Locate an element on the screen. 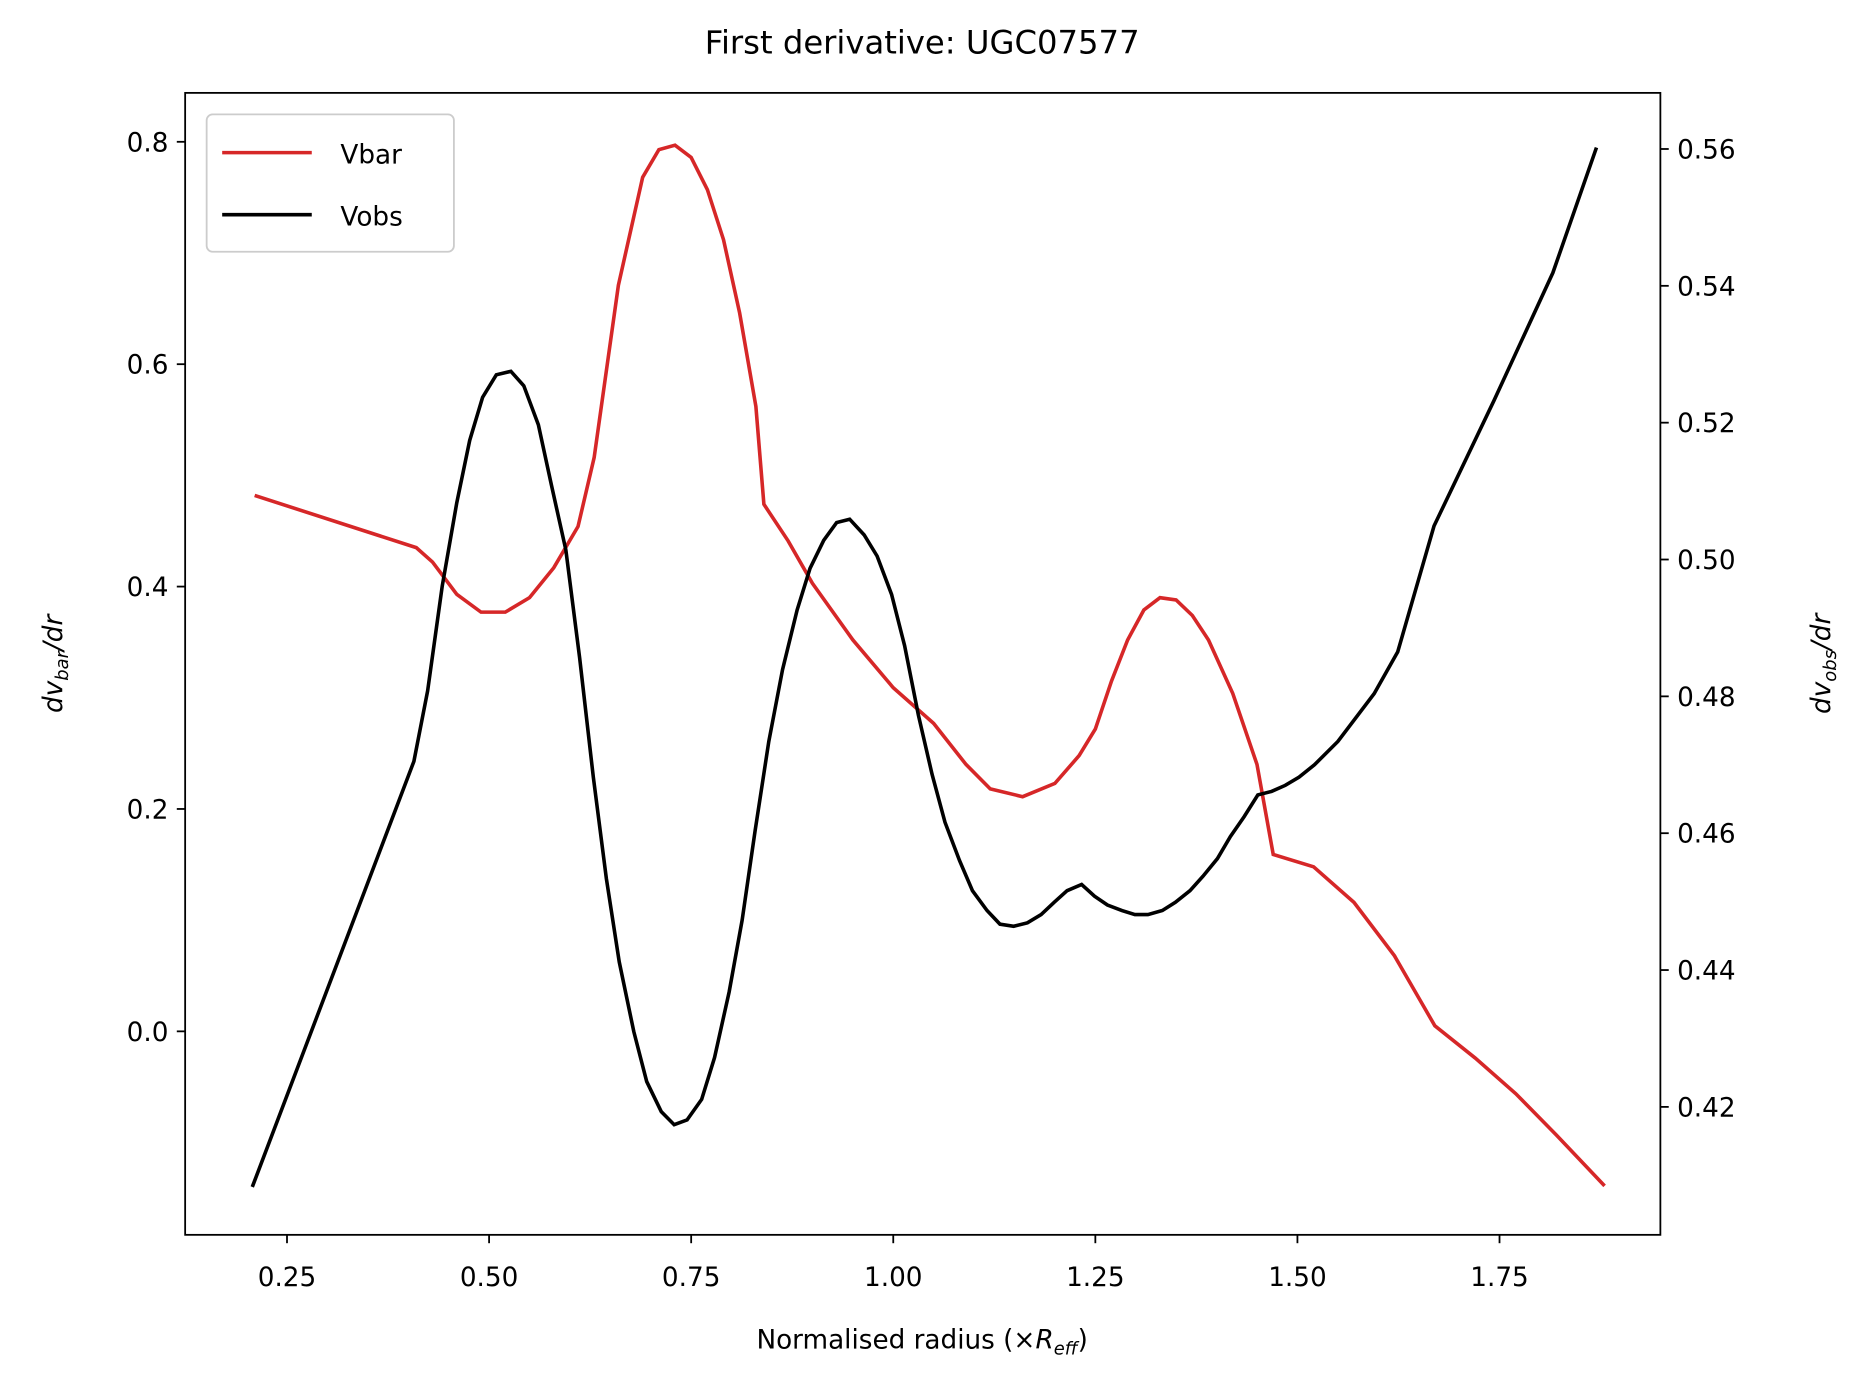 The width and height of the screenshot is (1873, 1397). y2-axis-label-part: / is located at coordinates (1822, 645).